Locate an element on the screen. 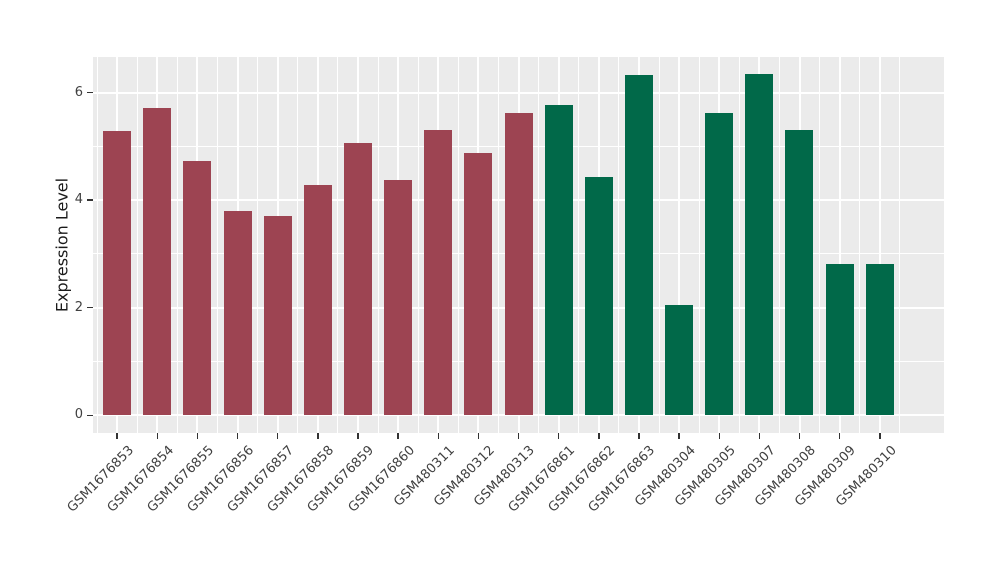 Image resolution: width=1000 pixels, height=580 pixels. y-axis-title: Expression Level is located at coordinates (62, 245).